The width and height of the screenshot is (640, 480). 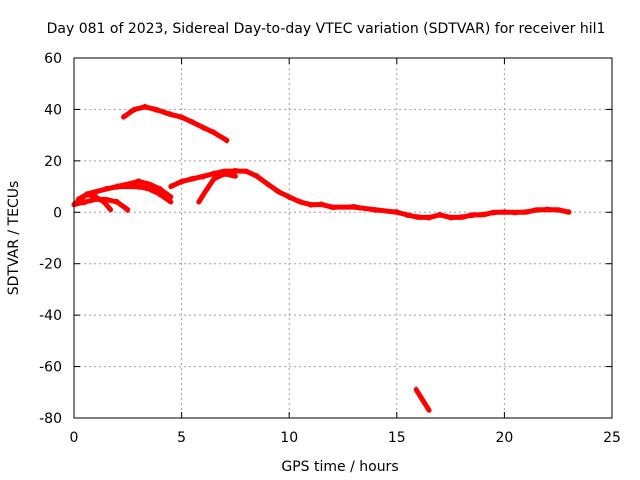 I want to click on y-tick-label: 20, so click(x=53, y=162).